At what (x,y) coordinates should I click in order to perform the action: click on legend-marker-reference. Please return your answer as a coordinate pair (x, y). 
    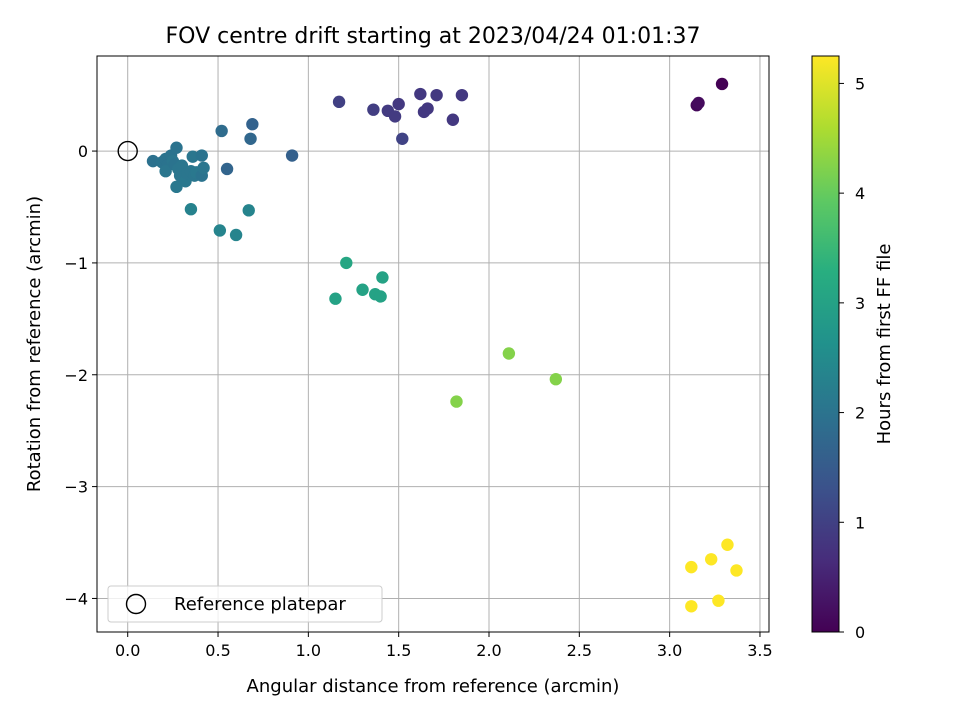
    Looking at the image, I should click on (136, 604).